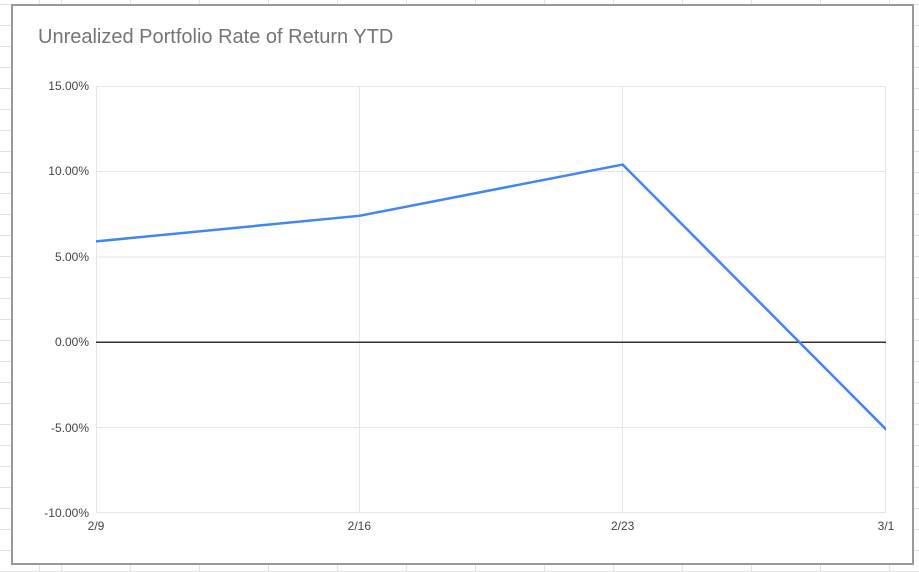 The image size is (919, 572). I want to click on y-tick-label: 5.00%, so click(71, 256).